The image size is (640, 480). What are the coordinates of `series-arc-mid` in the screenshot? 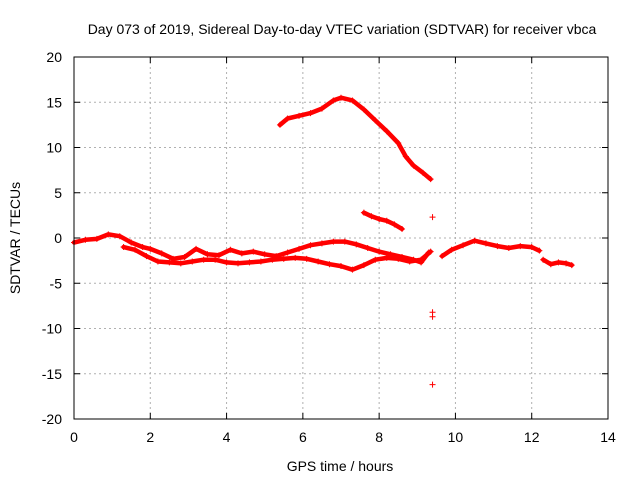 It's located at (383, 221).